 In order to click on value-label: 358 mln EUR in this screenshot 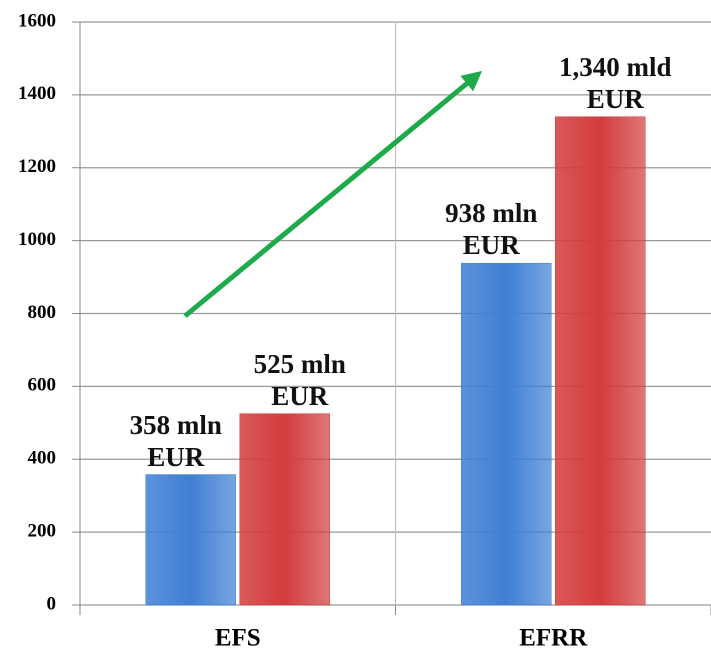, I will do `click(175, 440)`.